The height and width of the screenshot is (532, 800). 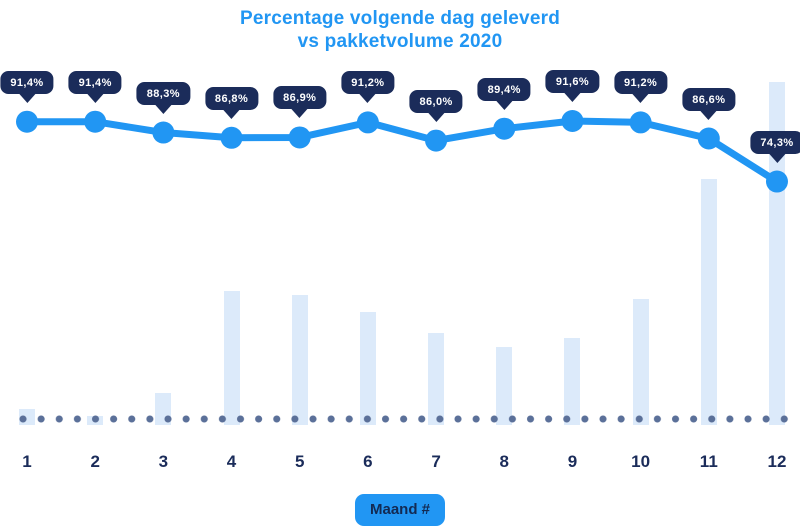 I want to click on x-axis-label: 5, so click(x=299, y=461).